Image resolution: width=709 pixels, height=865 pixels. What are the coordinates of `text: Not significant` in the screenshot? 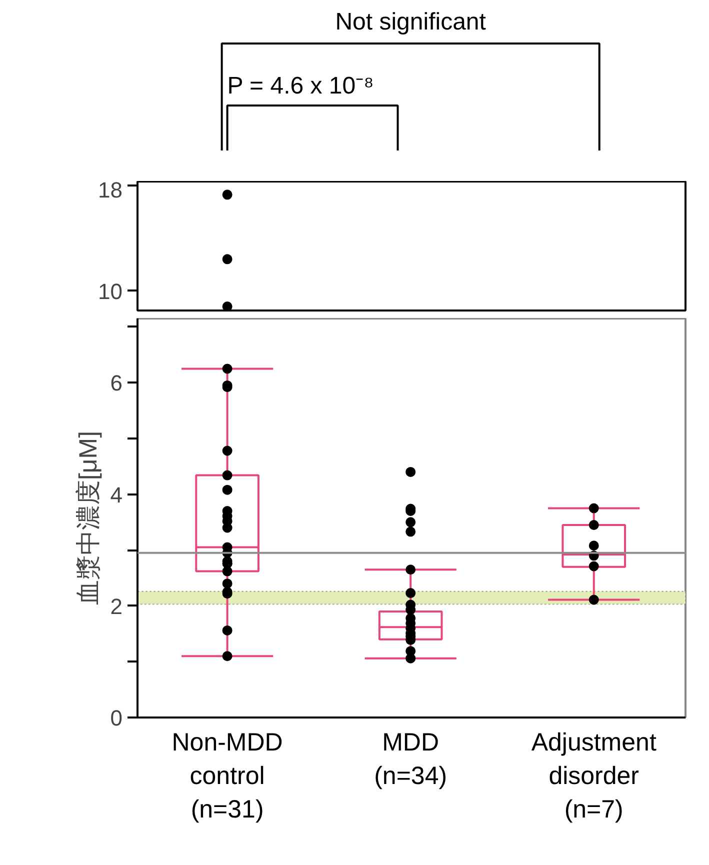 It's located at (410, 22).